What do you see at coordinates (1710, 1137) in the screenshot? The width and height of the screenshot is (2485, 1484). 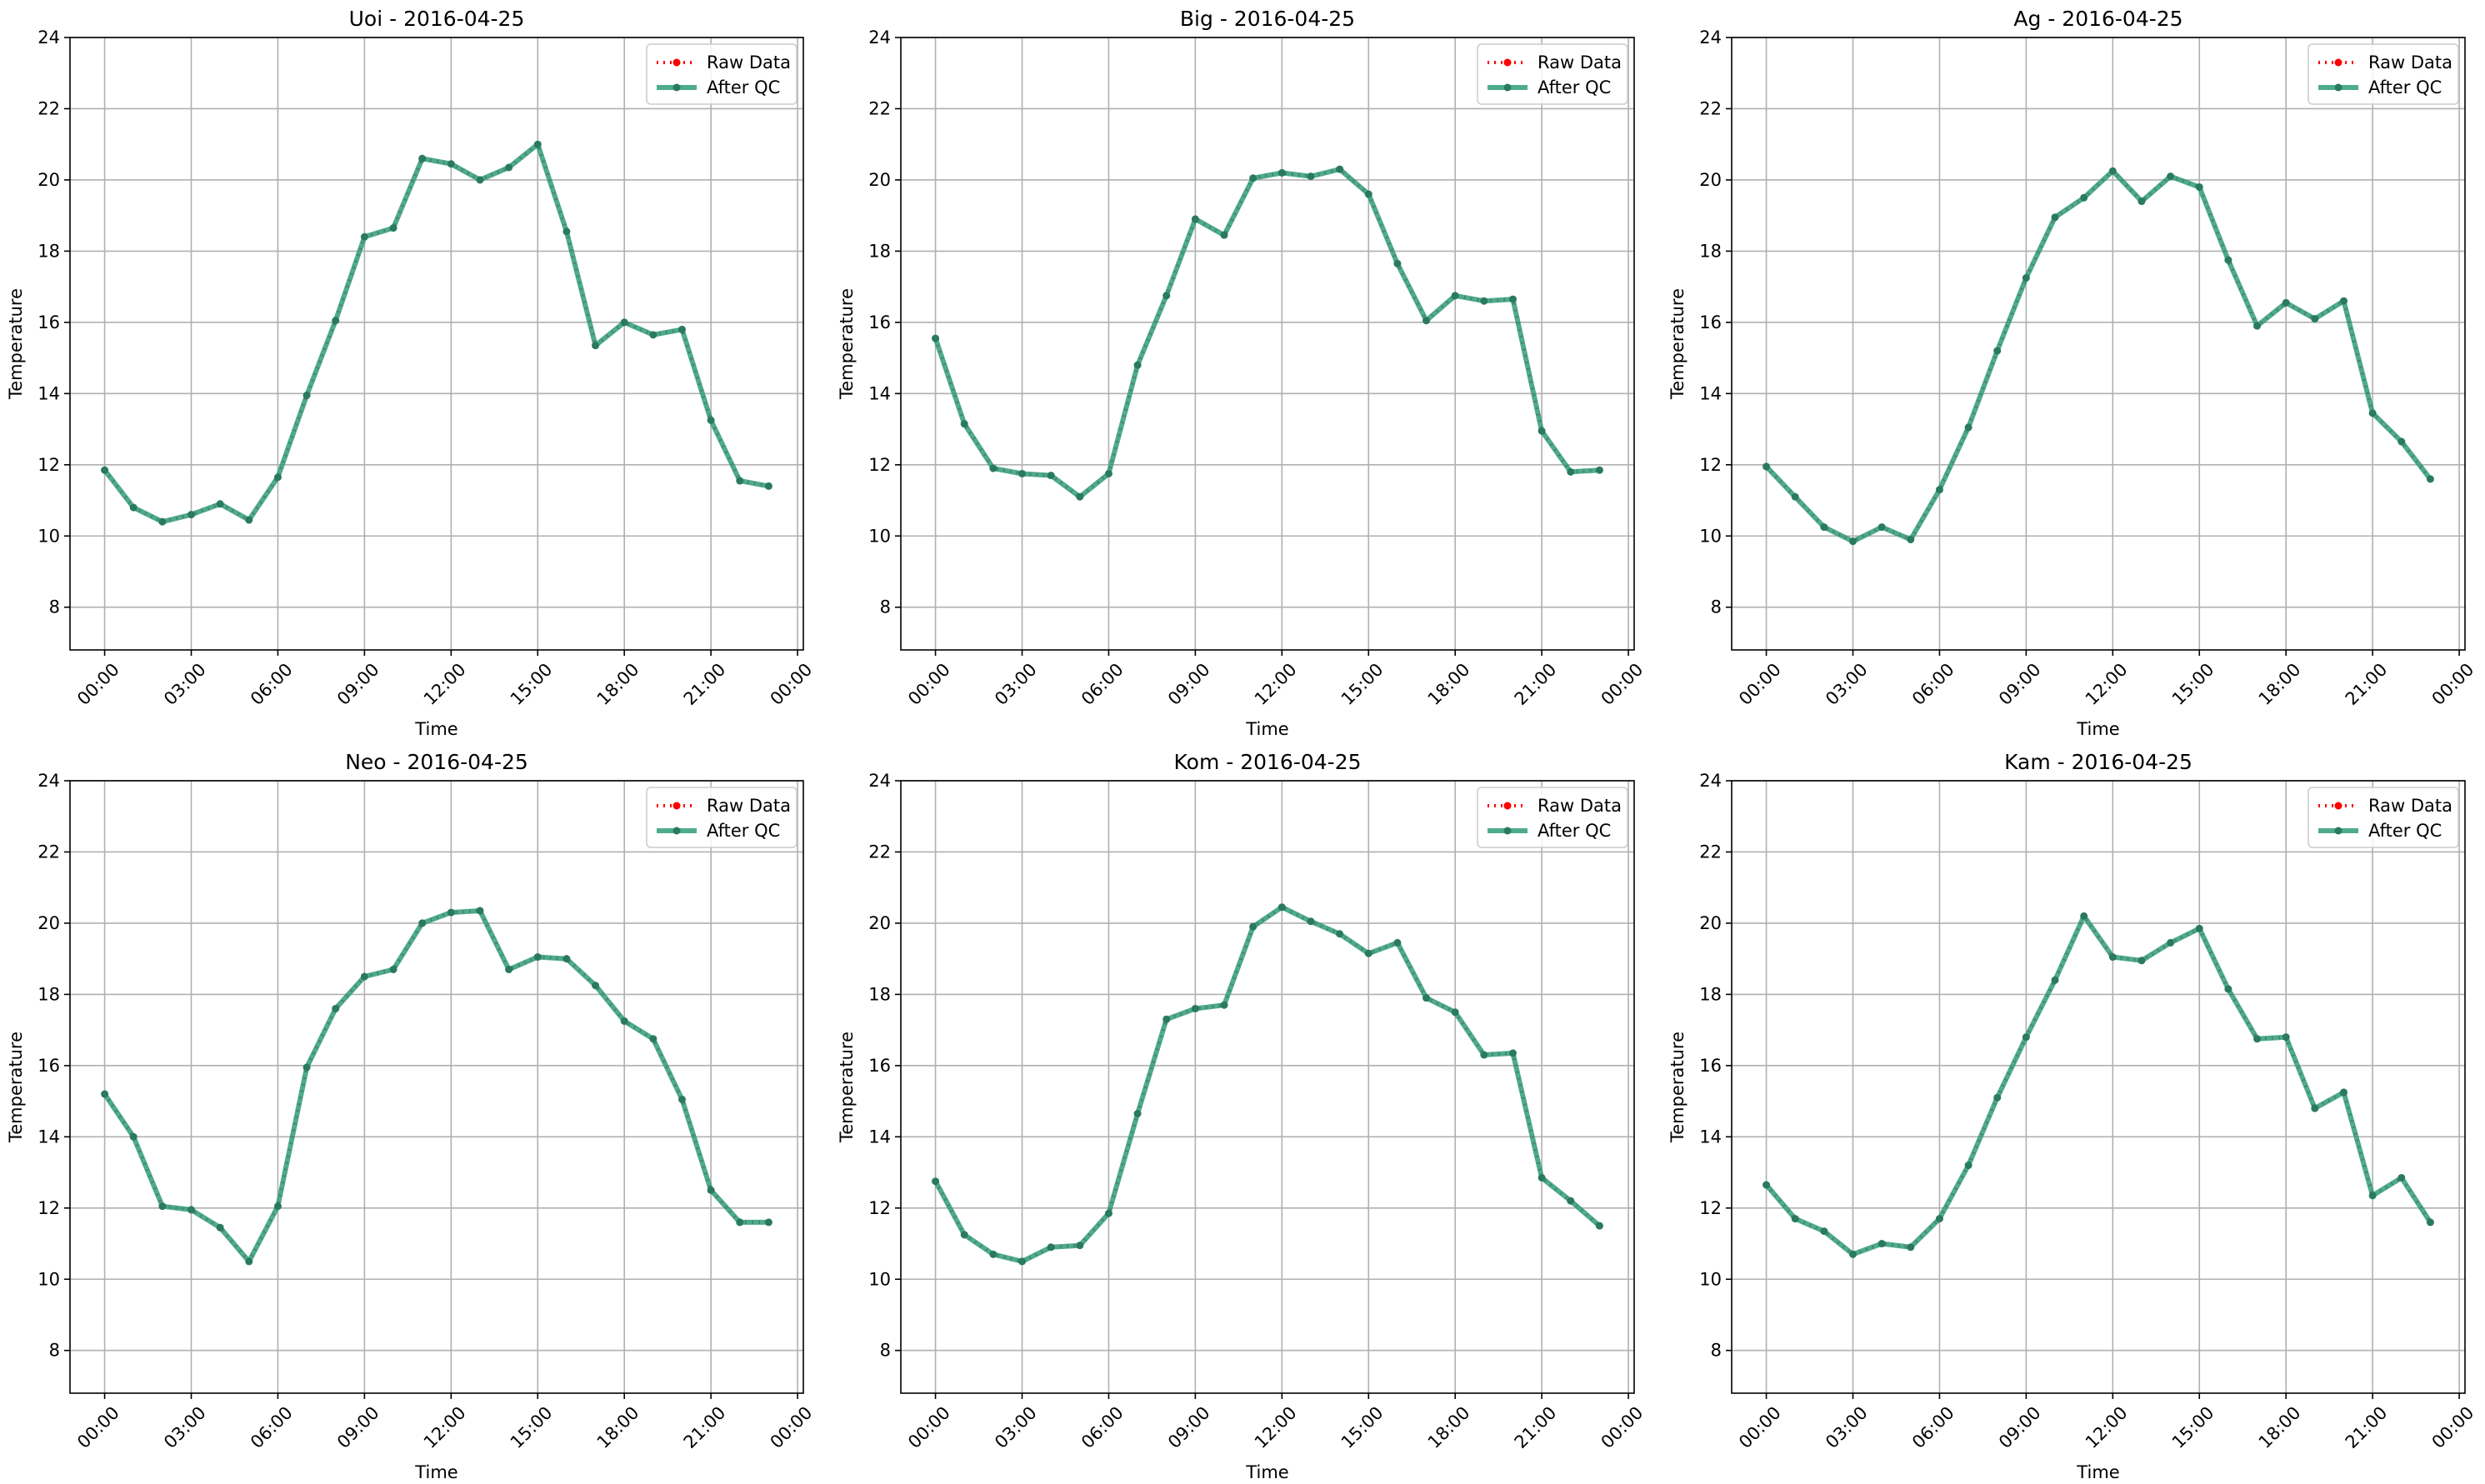 I see `y-tick-label: 14` at bounding box center [1710, 1137].